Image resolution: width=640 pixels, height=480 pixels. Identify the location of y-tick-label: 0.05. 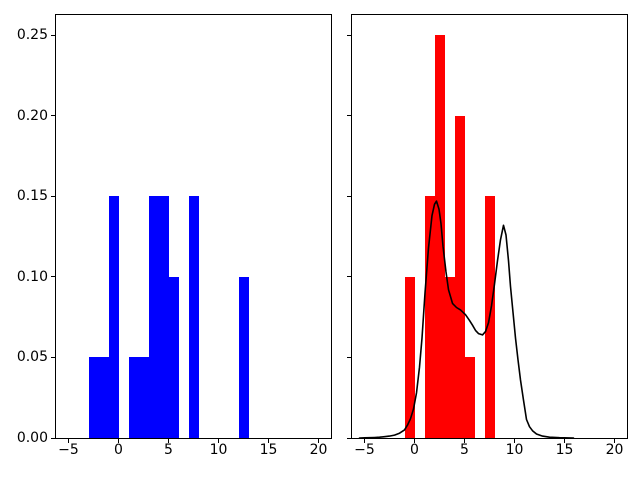
(32, 357).